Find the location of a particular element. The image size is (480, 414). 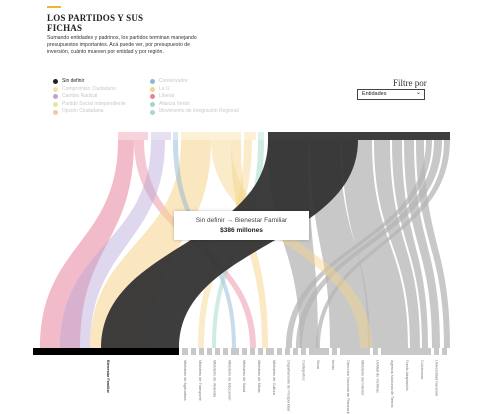

entity-label: Sena is located at coordinates (318, 365).